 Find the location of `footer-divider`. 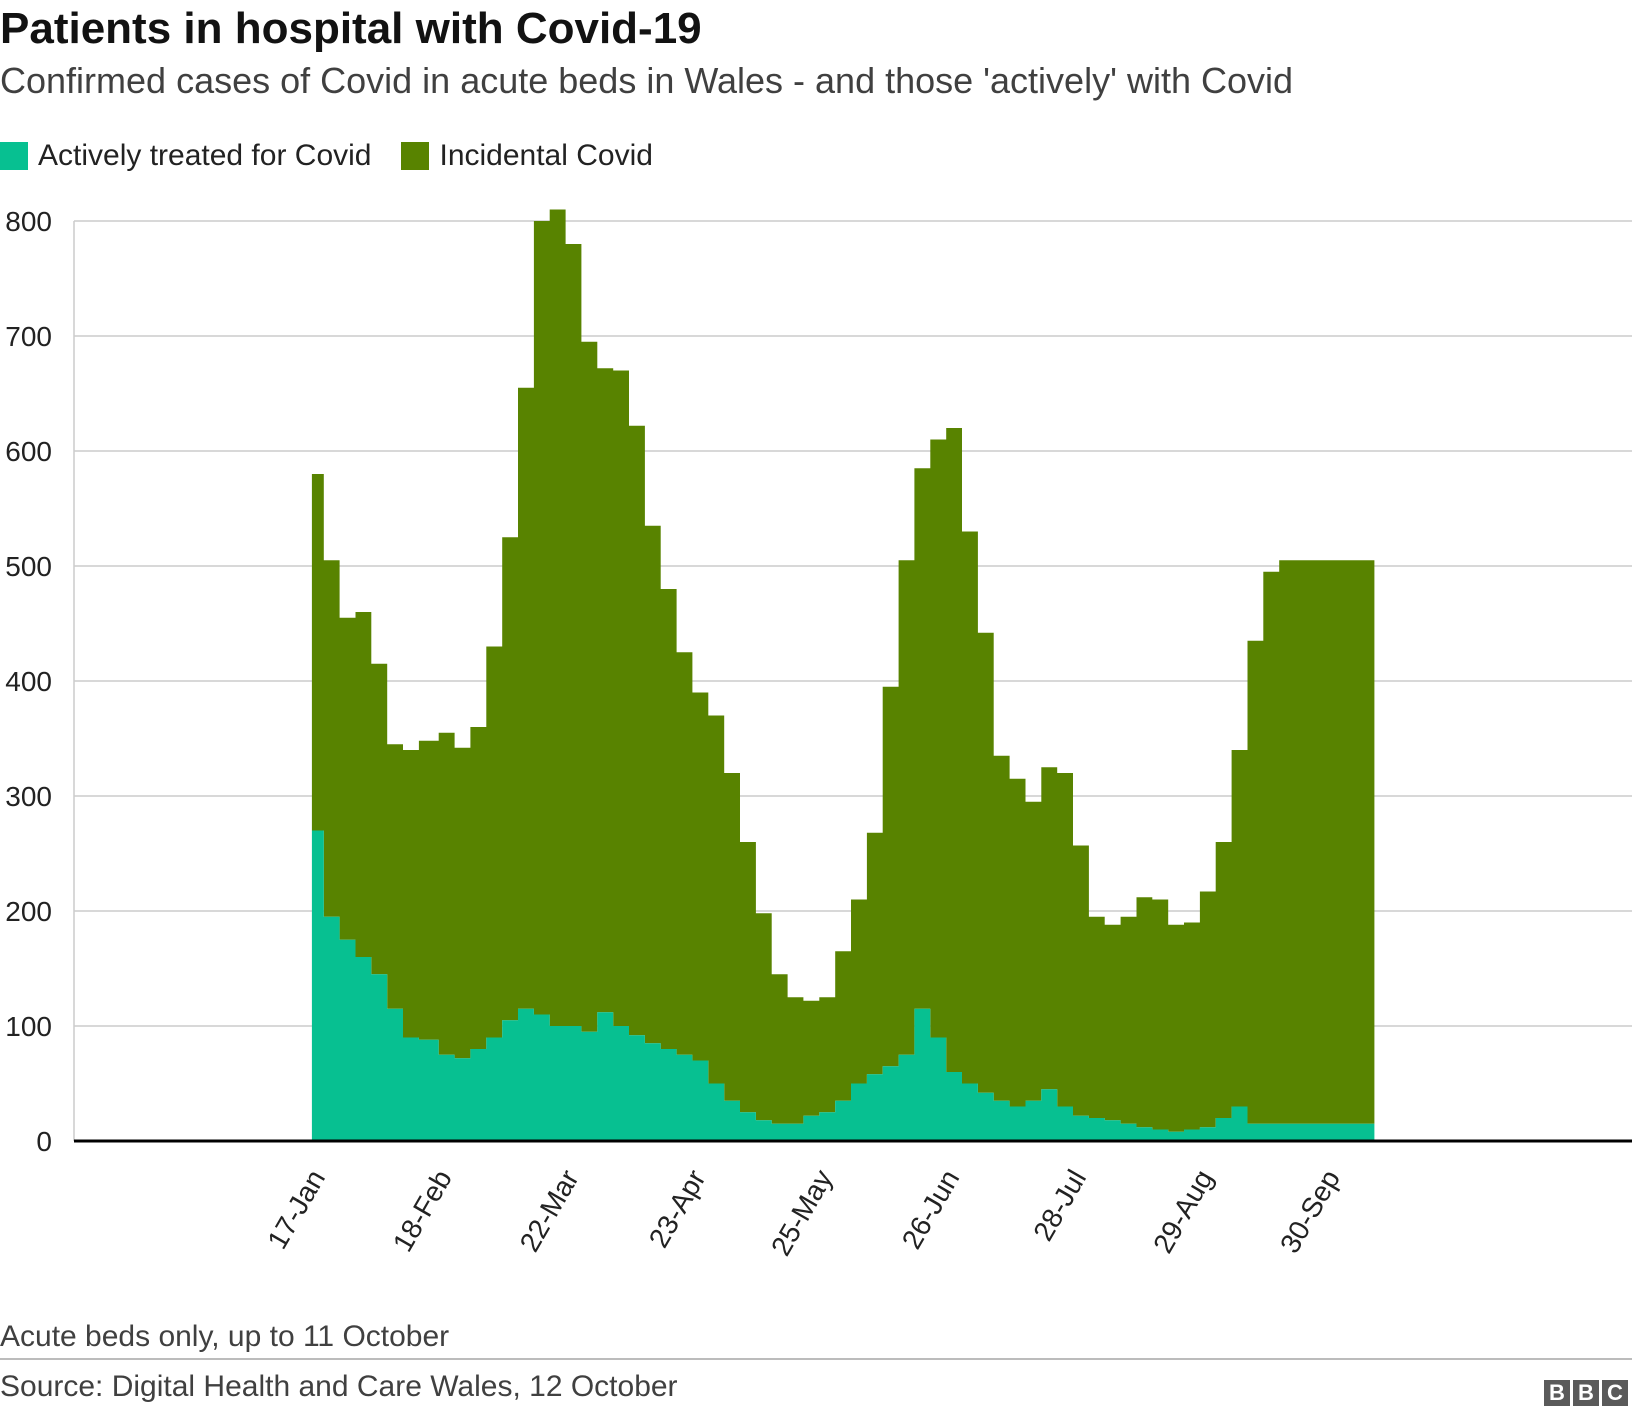

footer-divider is located at coordinates (816, 1359).